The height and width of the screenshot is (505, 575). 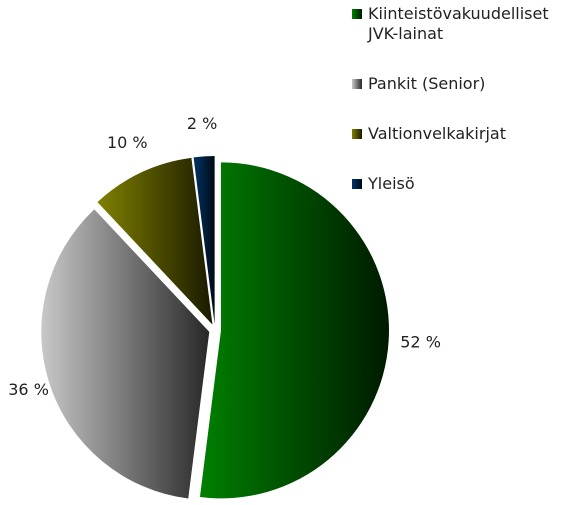 I want to click on legend-label: Kiinteistövakuudelliset JVK-lainat, so click(x=458, y=23).